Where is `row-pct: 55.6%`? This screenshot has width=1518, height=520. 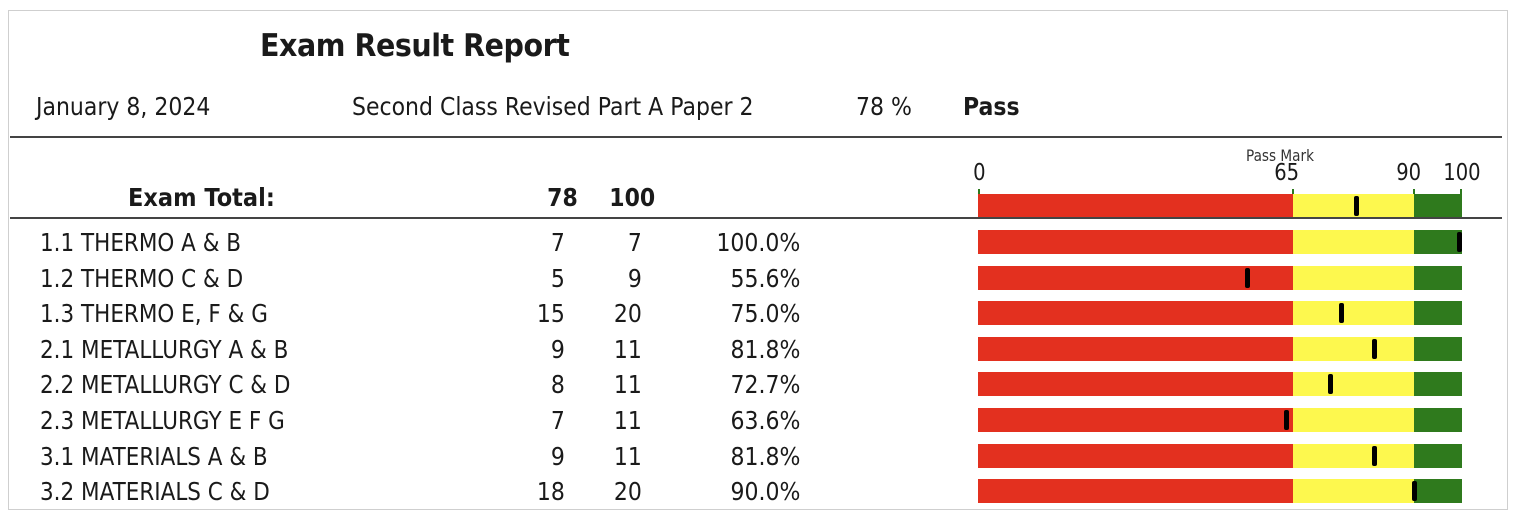
row-pct: 55.6% is located at coordinates (765, 278).